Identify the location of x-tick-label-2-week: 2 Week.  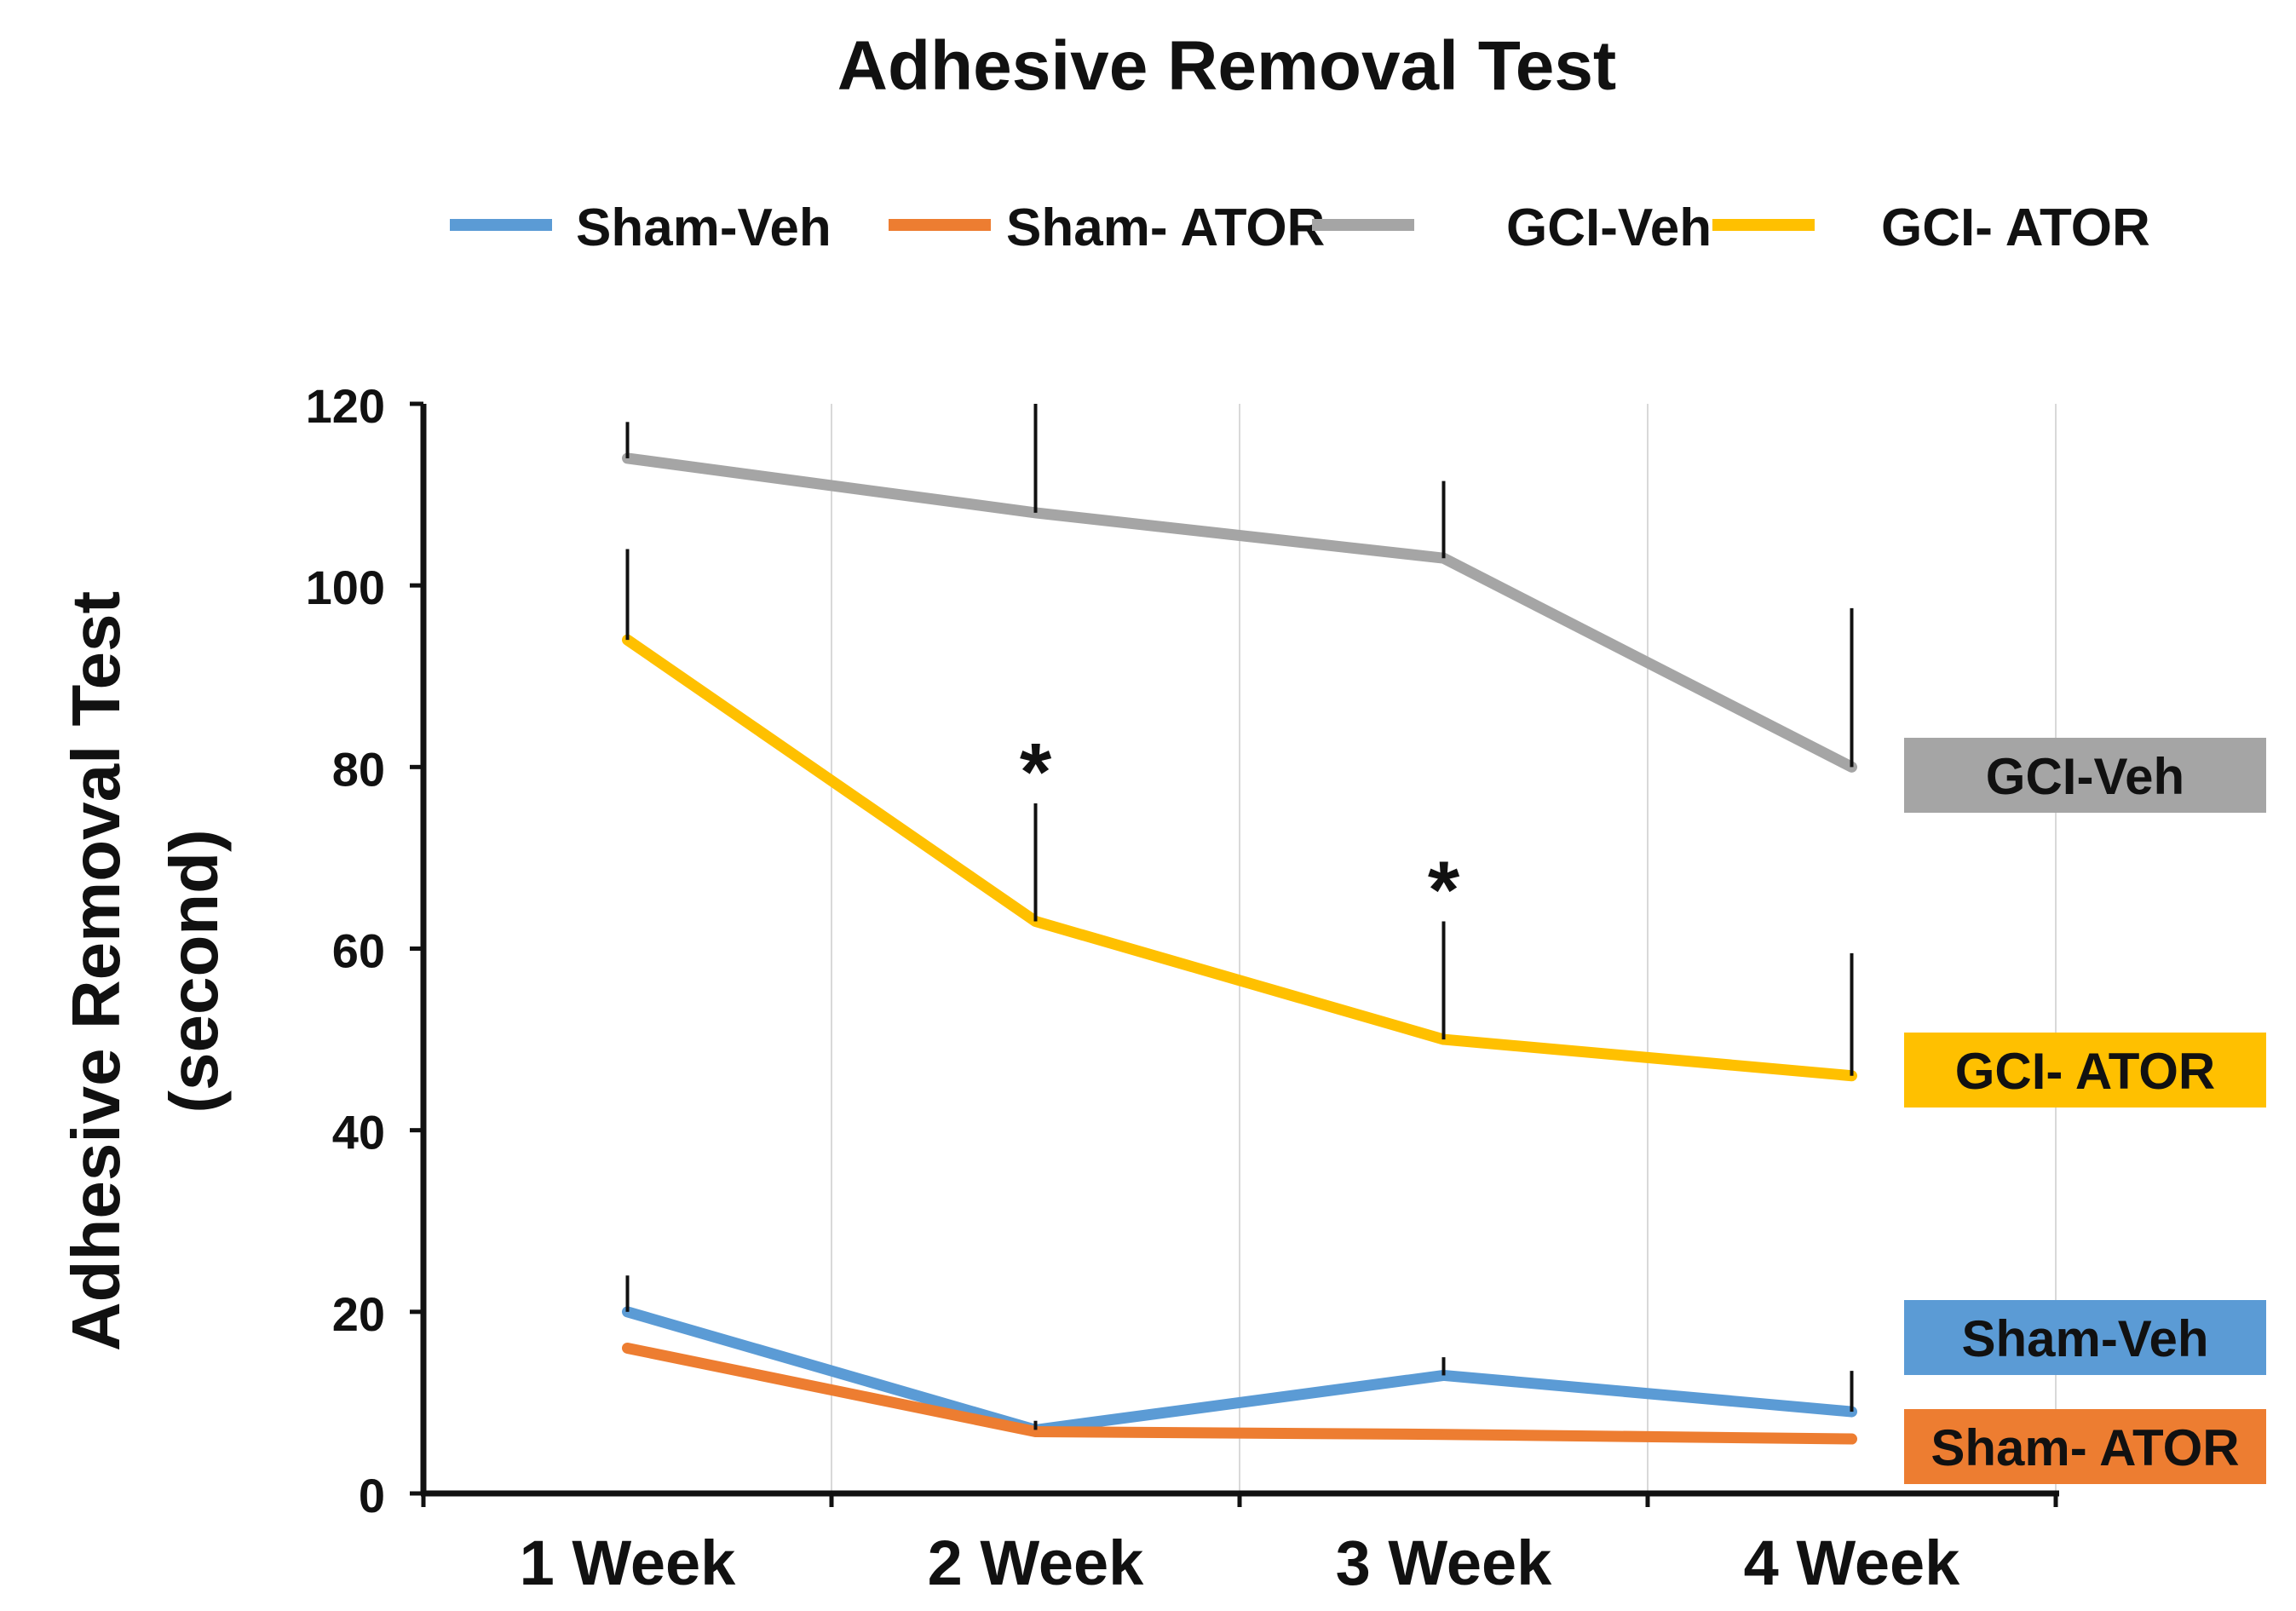
(1036, 1563).